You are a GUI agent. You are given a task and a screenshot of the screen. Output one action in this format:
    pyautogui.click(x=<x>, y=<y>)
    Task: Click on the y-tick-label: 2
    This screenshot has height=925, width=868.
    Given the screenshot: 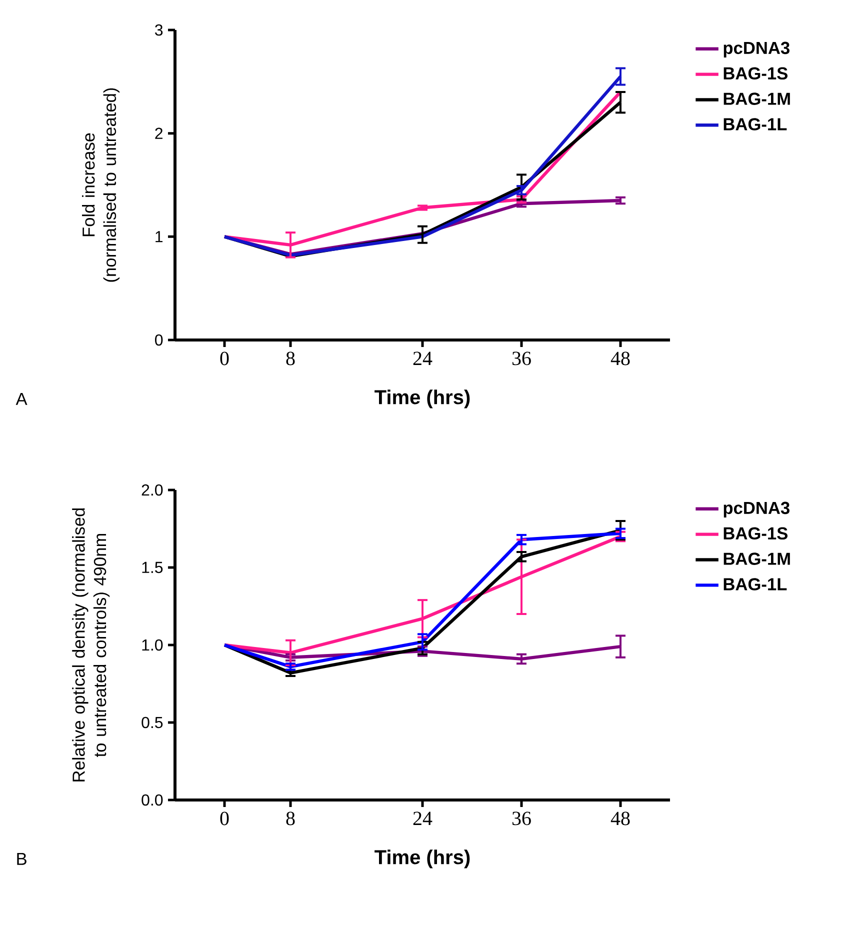 What is the action you would take?
    pyautogui.click(x=158, y=133)
    